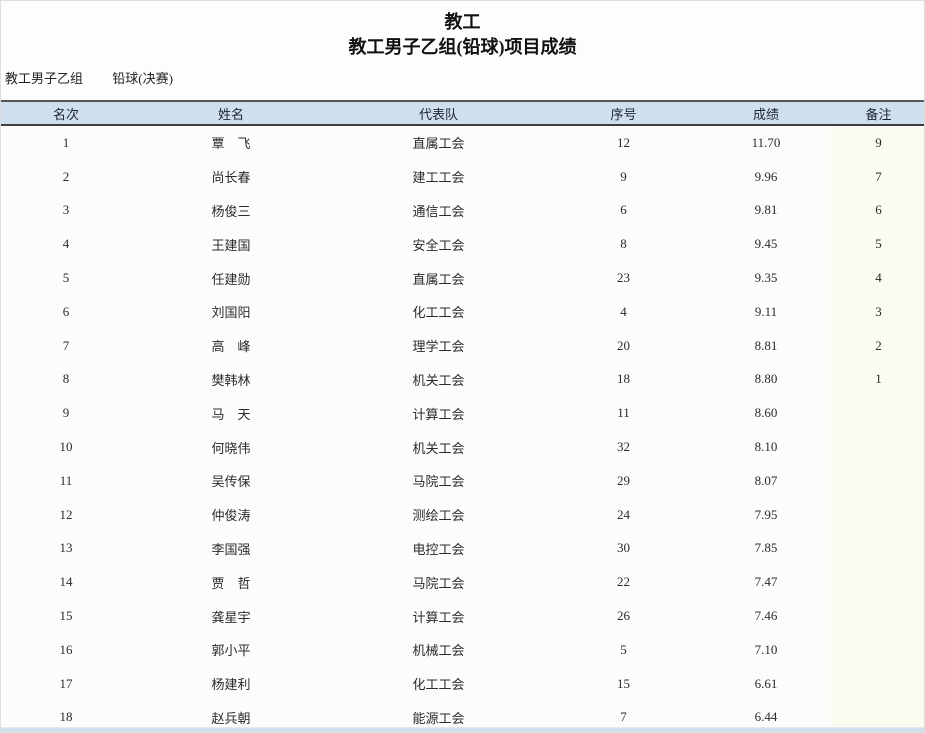 The height and width of the screenshot is (733, 925). I want to click on table-header: 名次 姓名 代表队 序号 成绩 备注, so click(462, 113).